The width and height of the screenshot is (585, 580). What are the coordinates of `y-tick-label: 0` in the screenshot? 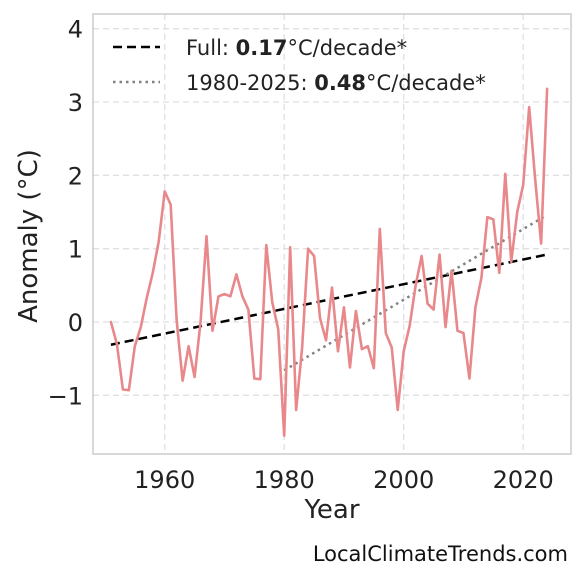 It's located at (75, 323).